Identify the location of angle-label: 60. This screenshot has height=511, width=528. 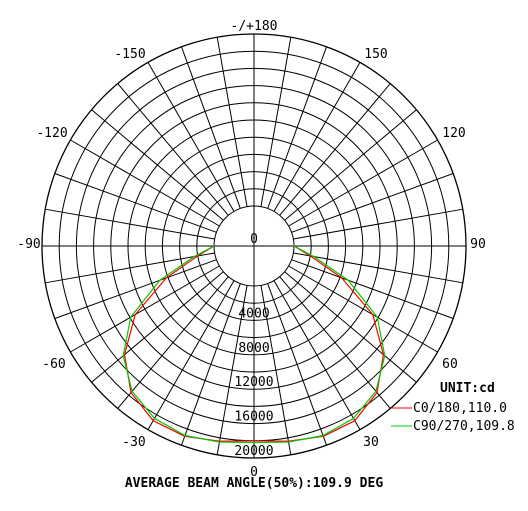
(450, 364).